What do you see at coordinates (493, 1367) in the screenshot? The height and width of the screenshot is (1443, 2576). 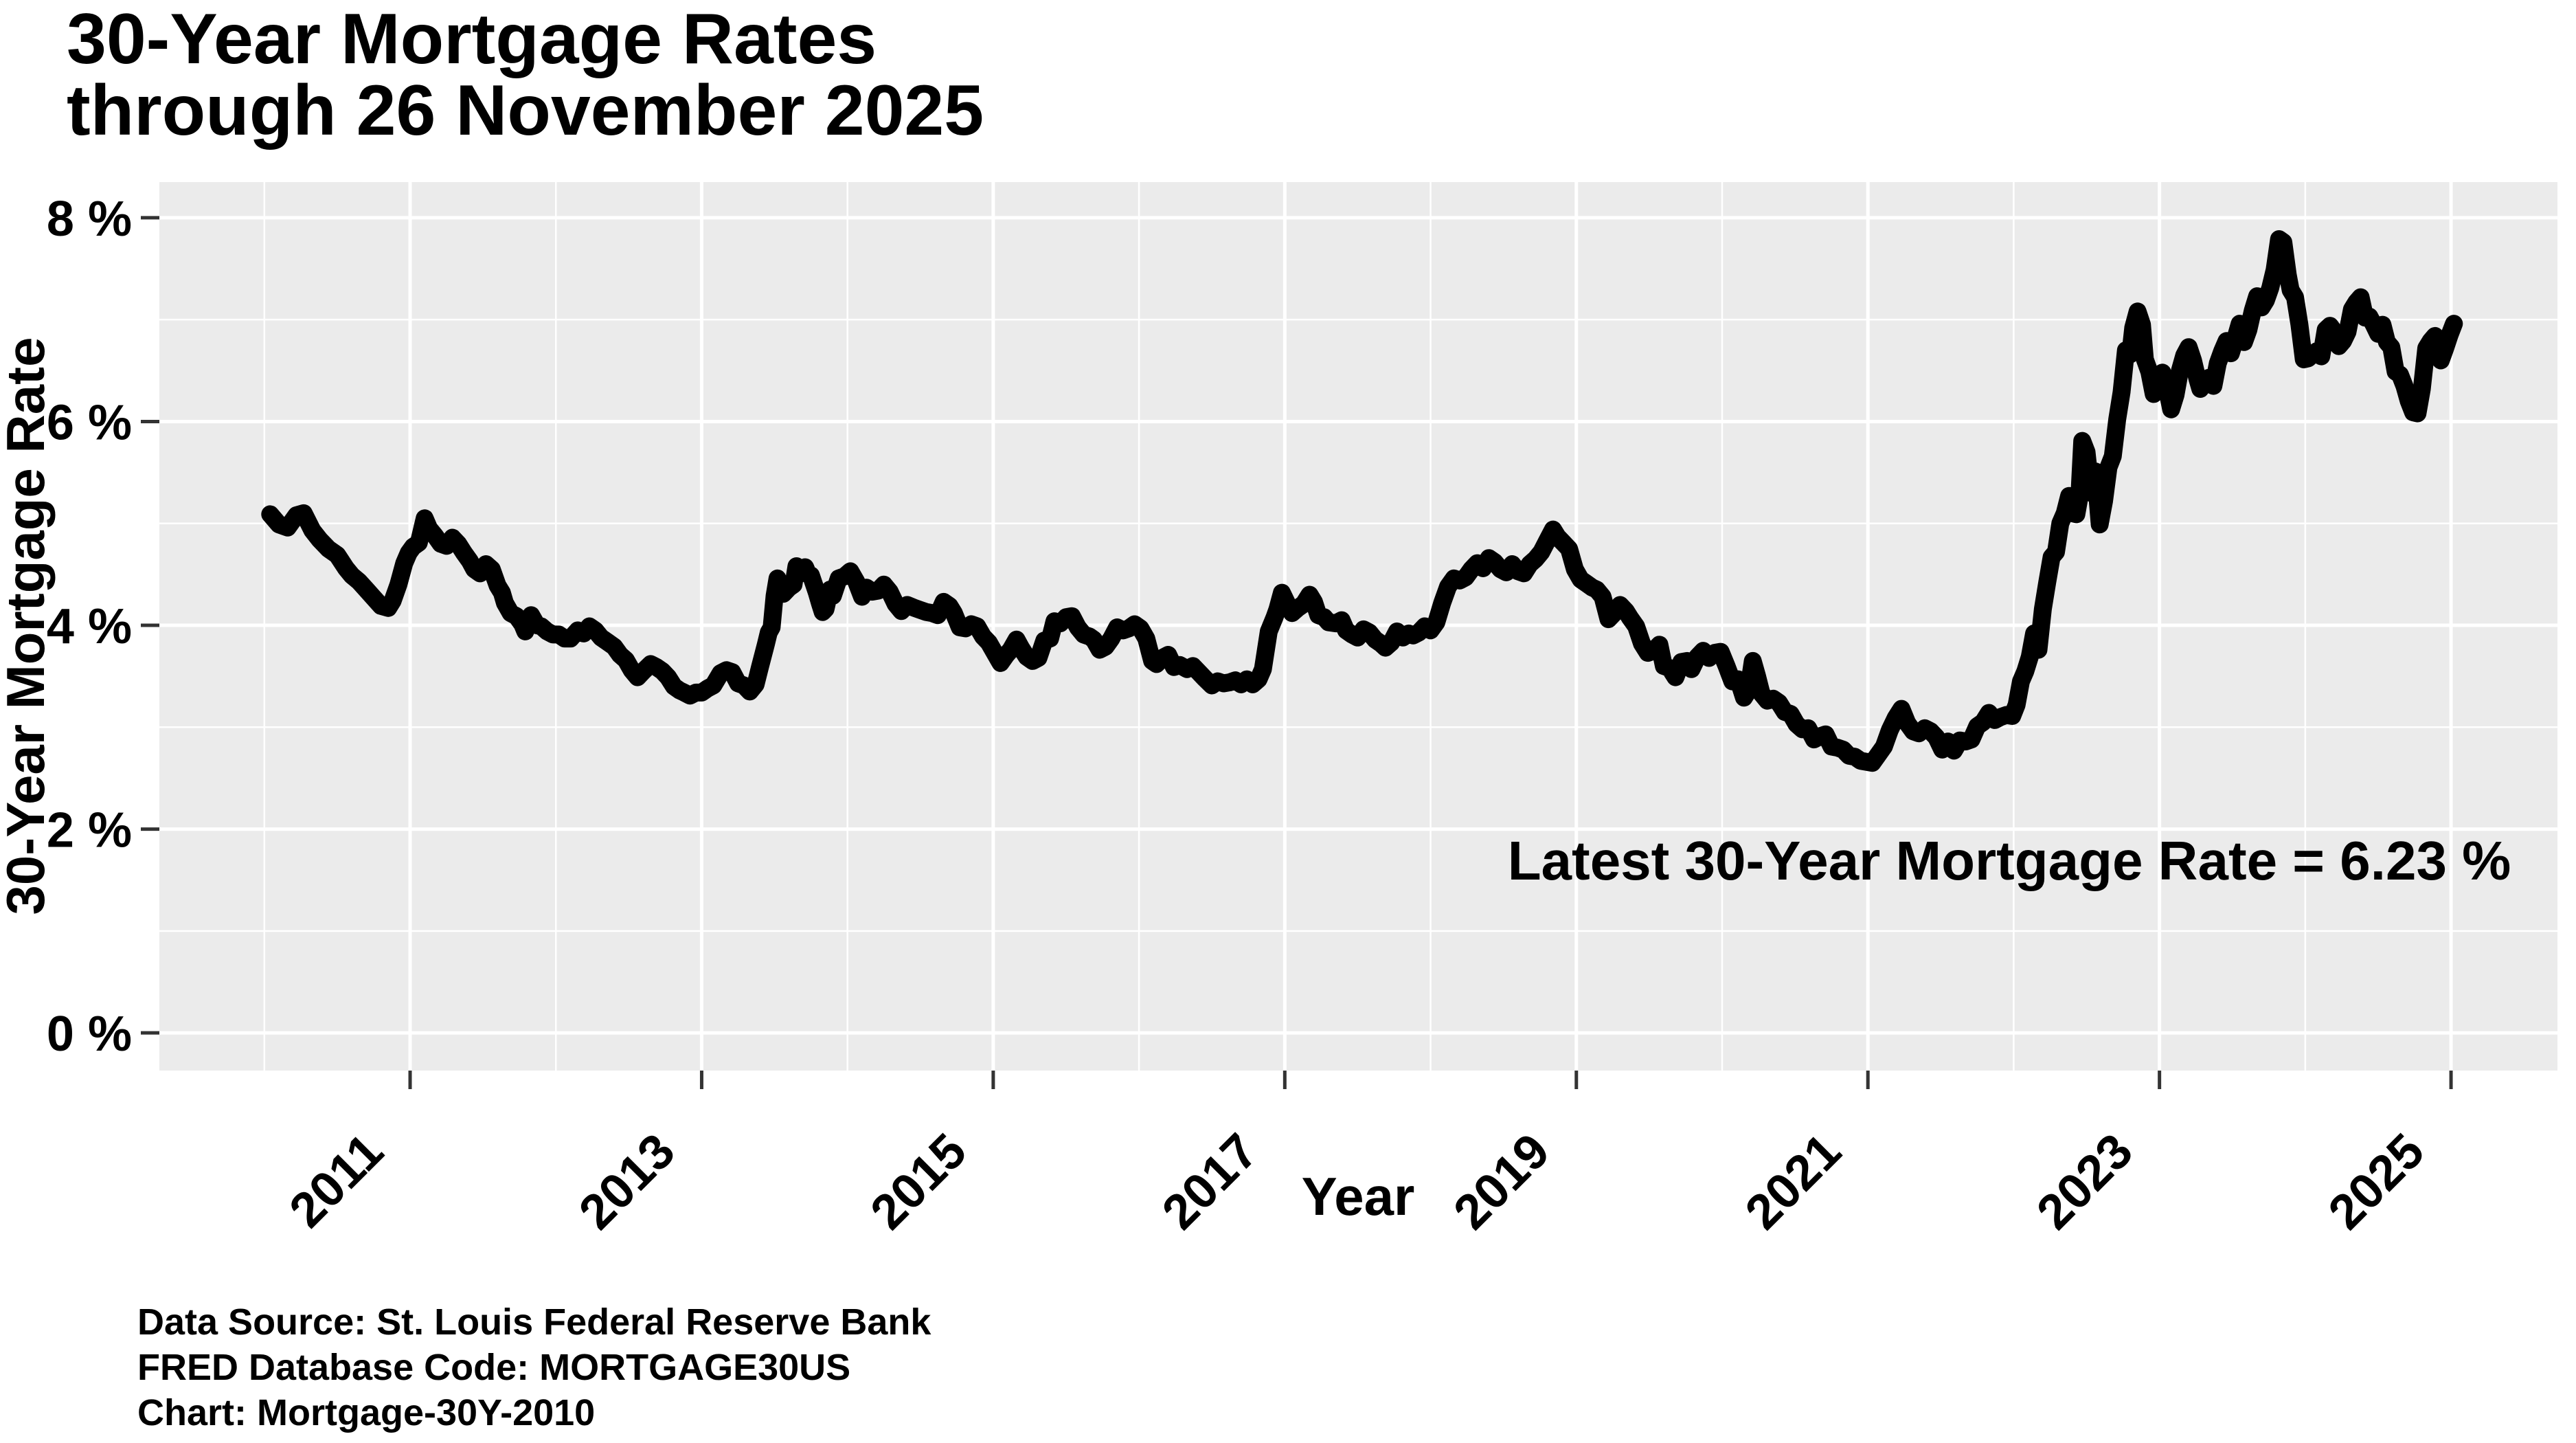 I see `caption-line2: FRED Database Code: MORTGAGE30US` at bounding box center [493, 1367].